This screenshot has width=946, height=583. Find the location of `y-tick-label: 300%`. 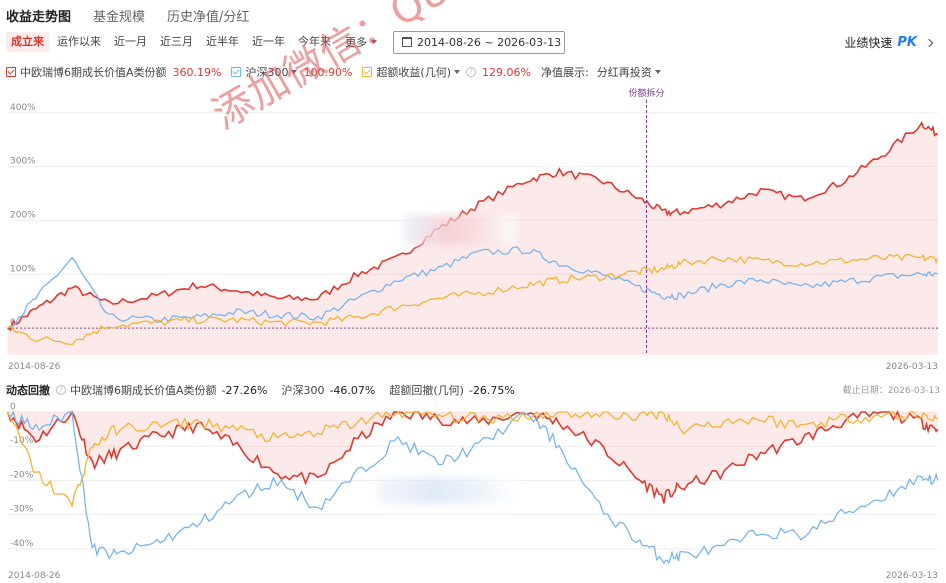

y-tick-label: 300% is located at coordinates (23, 162).